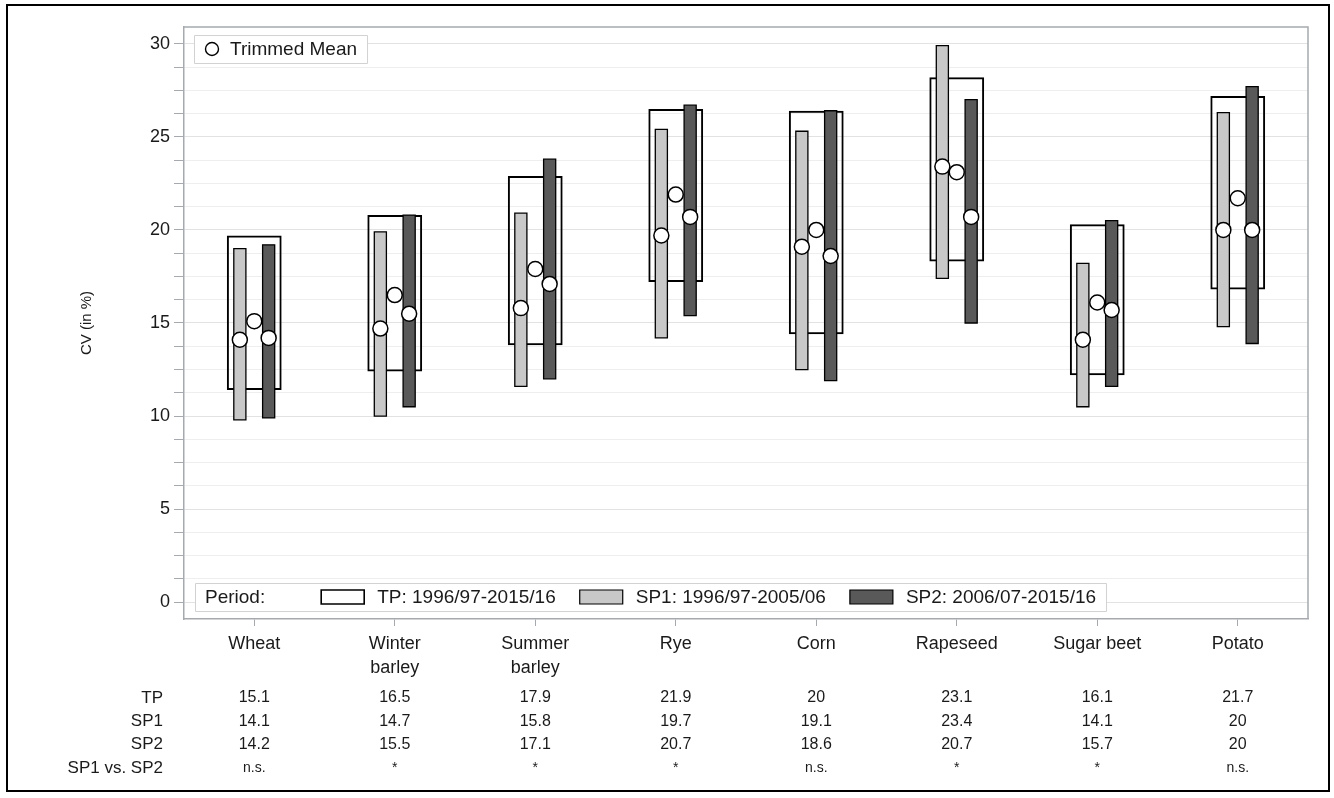 Image resolution: width=1334 pixels, height=798 pixels. What do you see at coordinates (816, 744) in the screenshot?
I see `data-label: 18.6` at bounding box center [816, 744].